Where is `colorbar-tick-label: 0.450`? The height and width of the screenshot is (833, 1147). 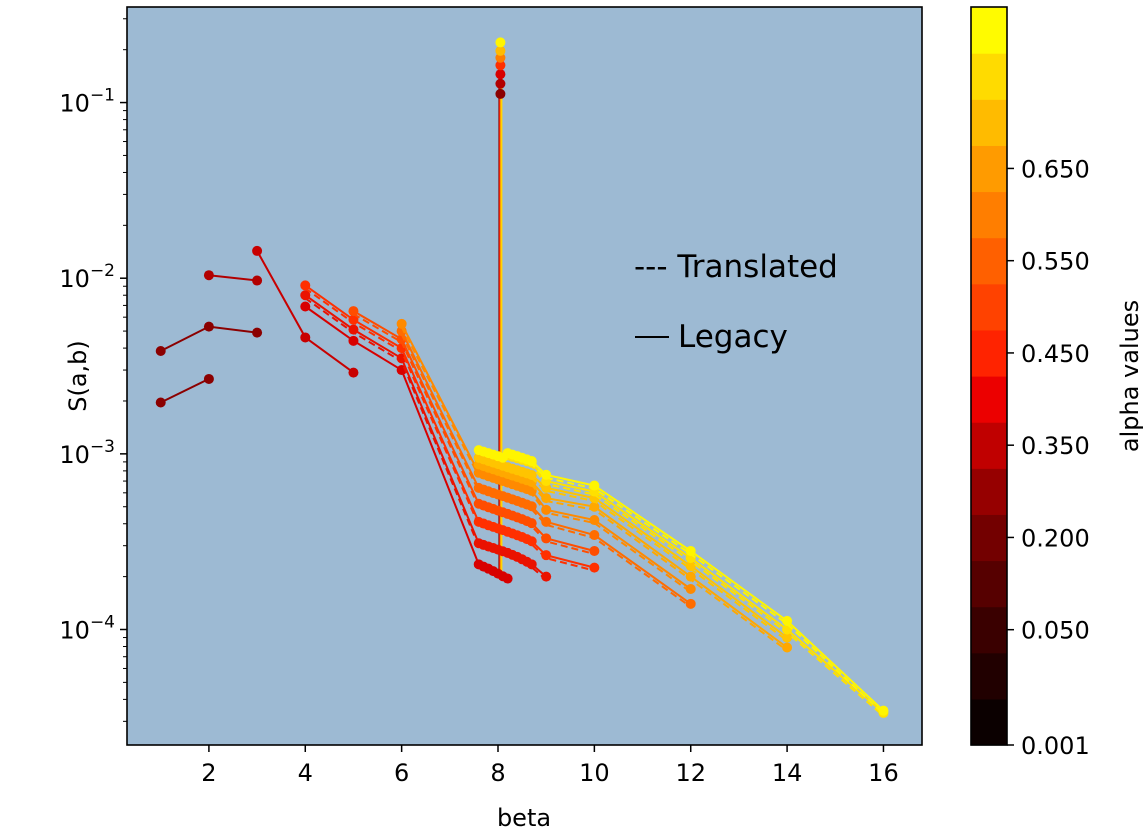
colorbar-tick-label: 0.450 is located at coordinates (1055, 354).